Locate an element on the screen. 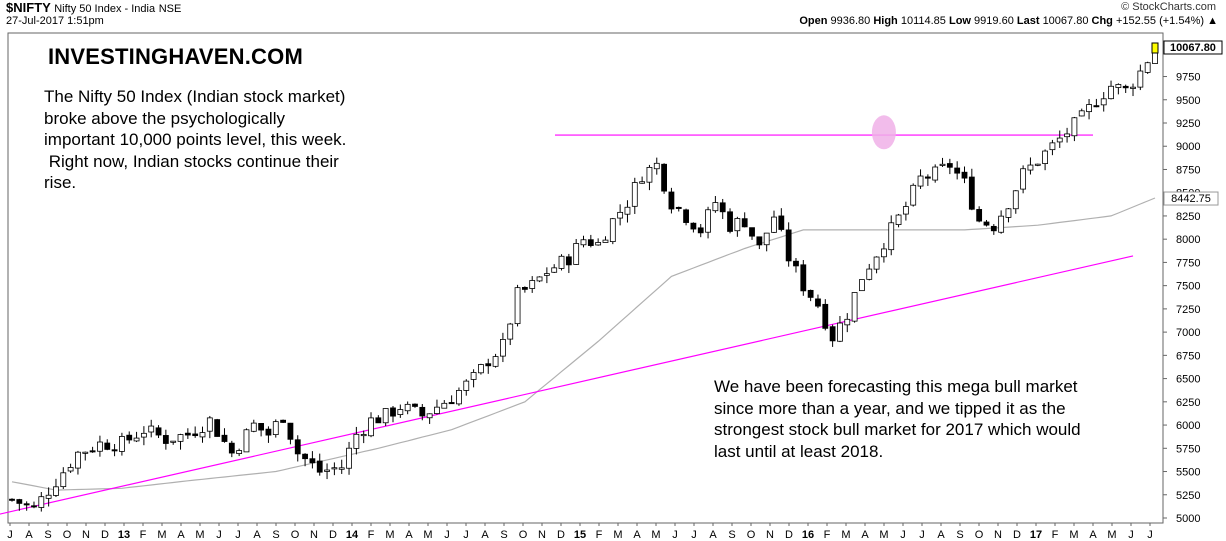 The image size is (1226, 541). y-tick-label: 9000 is located at coordinates (1188, 147).